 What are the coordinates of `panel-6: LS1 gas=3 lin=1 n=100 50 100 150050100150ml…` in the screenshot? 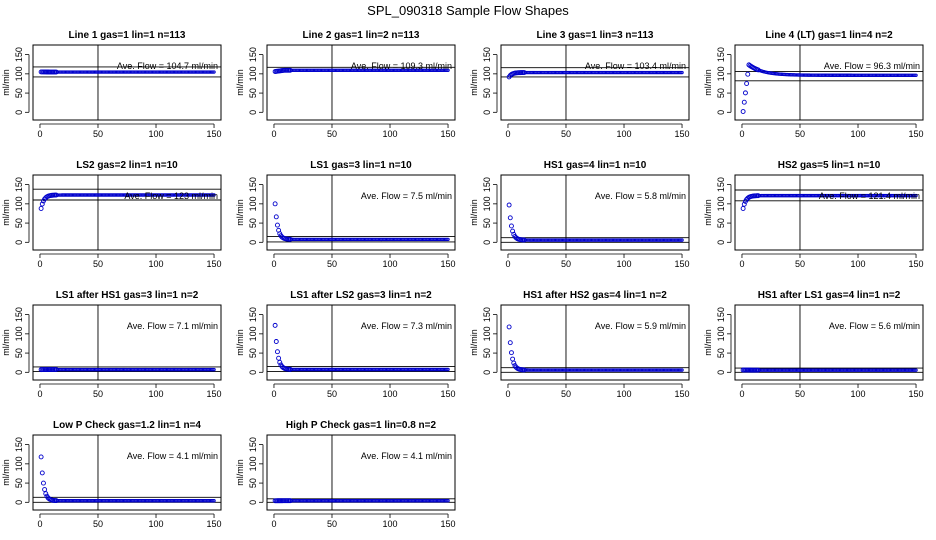 It's located at (345, 214).